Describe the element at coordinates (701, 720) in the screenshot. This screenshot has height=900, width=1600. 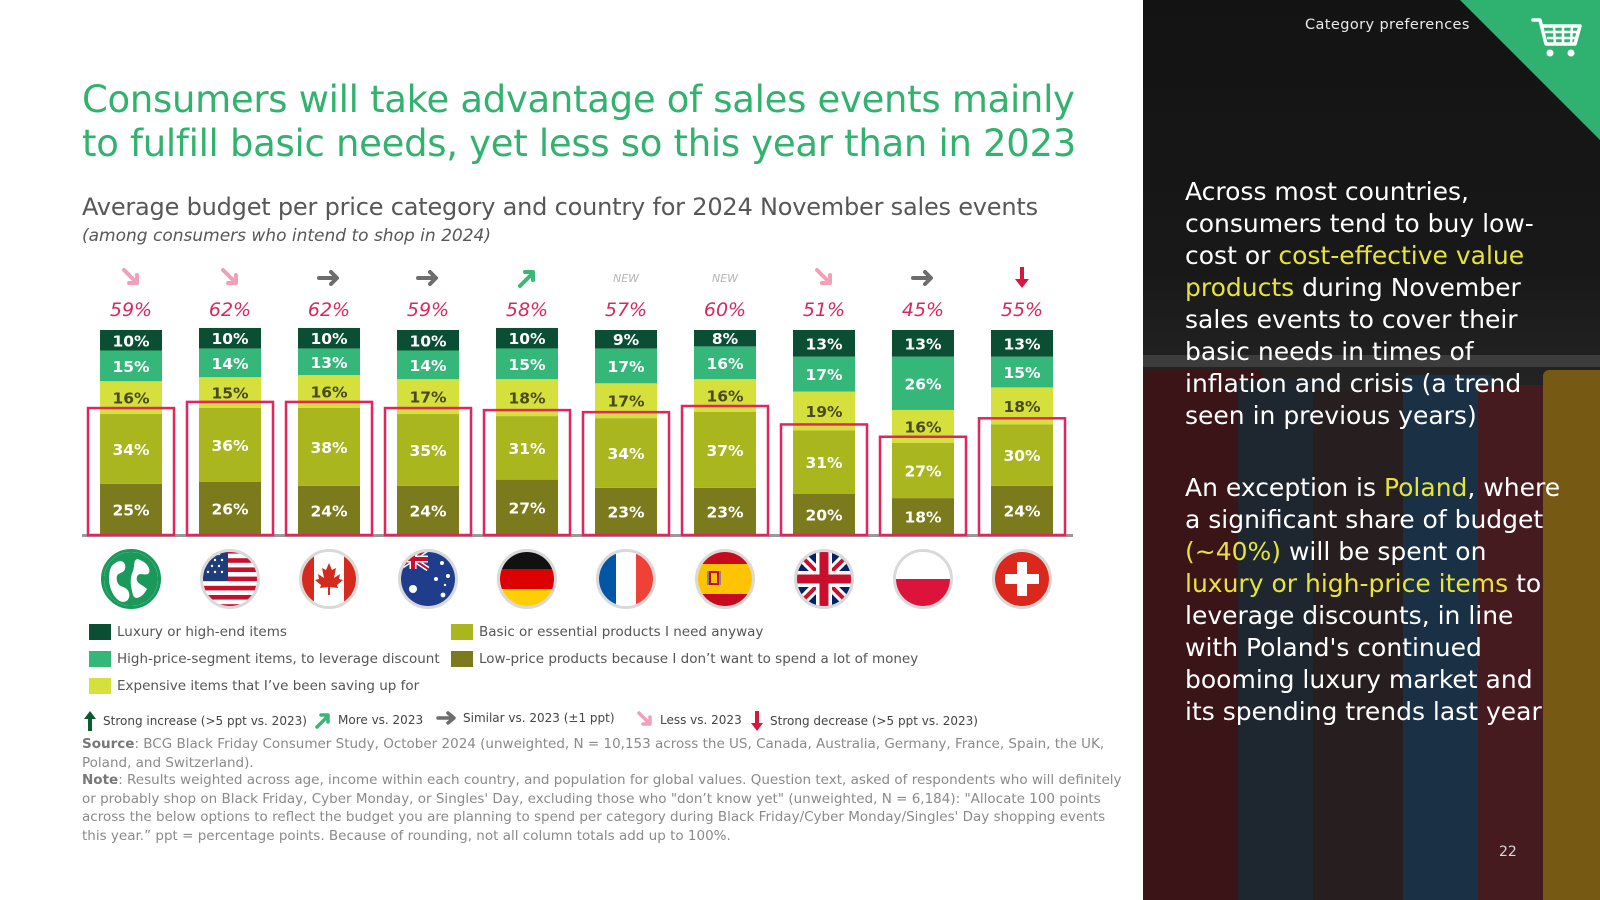
I see `trend-label-less: Less vs. 2023` at that location.